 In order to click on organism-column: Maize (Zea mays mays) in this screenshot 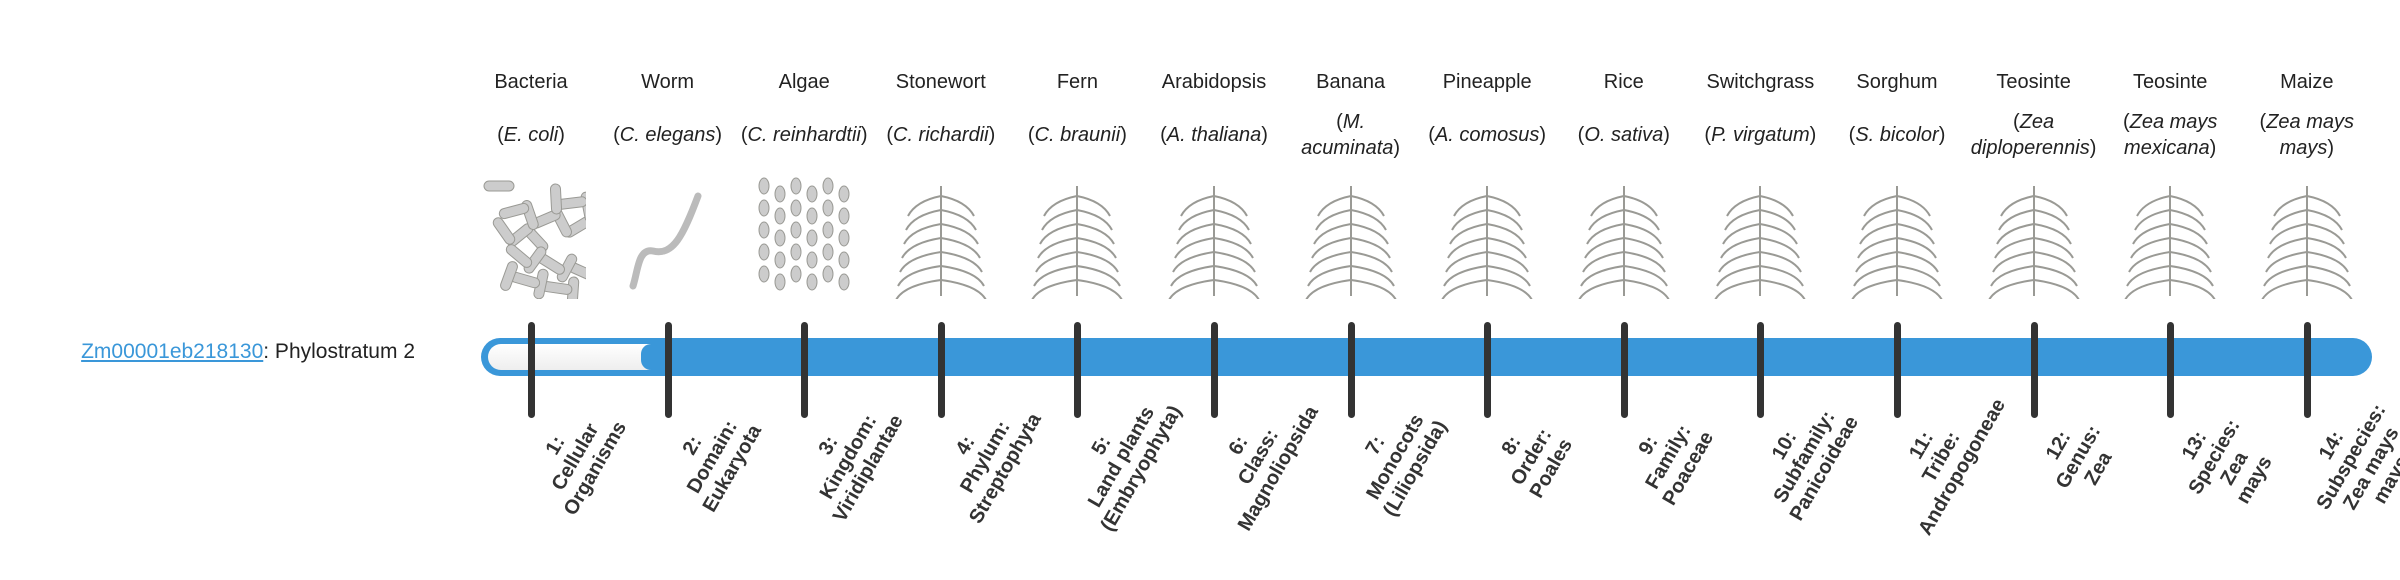, I will do `click(2307, 179)`.